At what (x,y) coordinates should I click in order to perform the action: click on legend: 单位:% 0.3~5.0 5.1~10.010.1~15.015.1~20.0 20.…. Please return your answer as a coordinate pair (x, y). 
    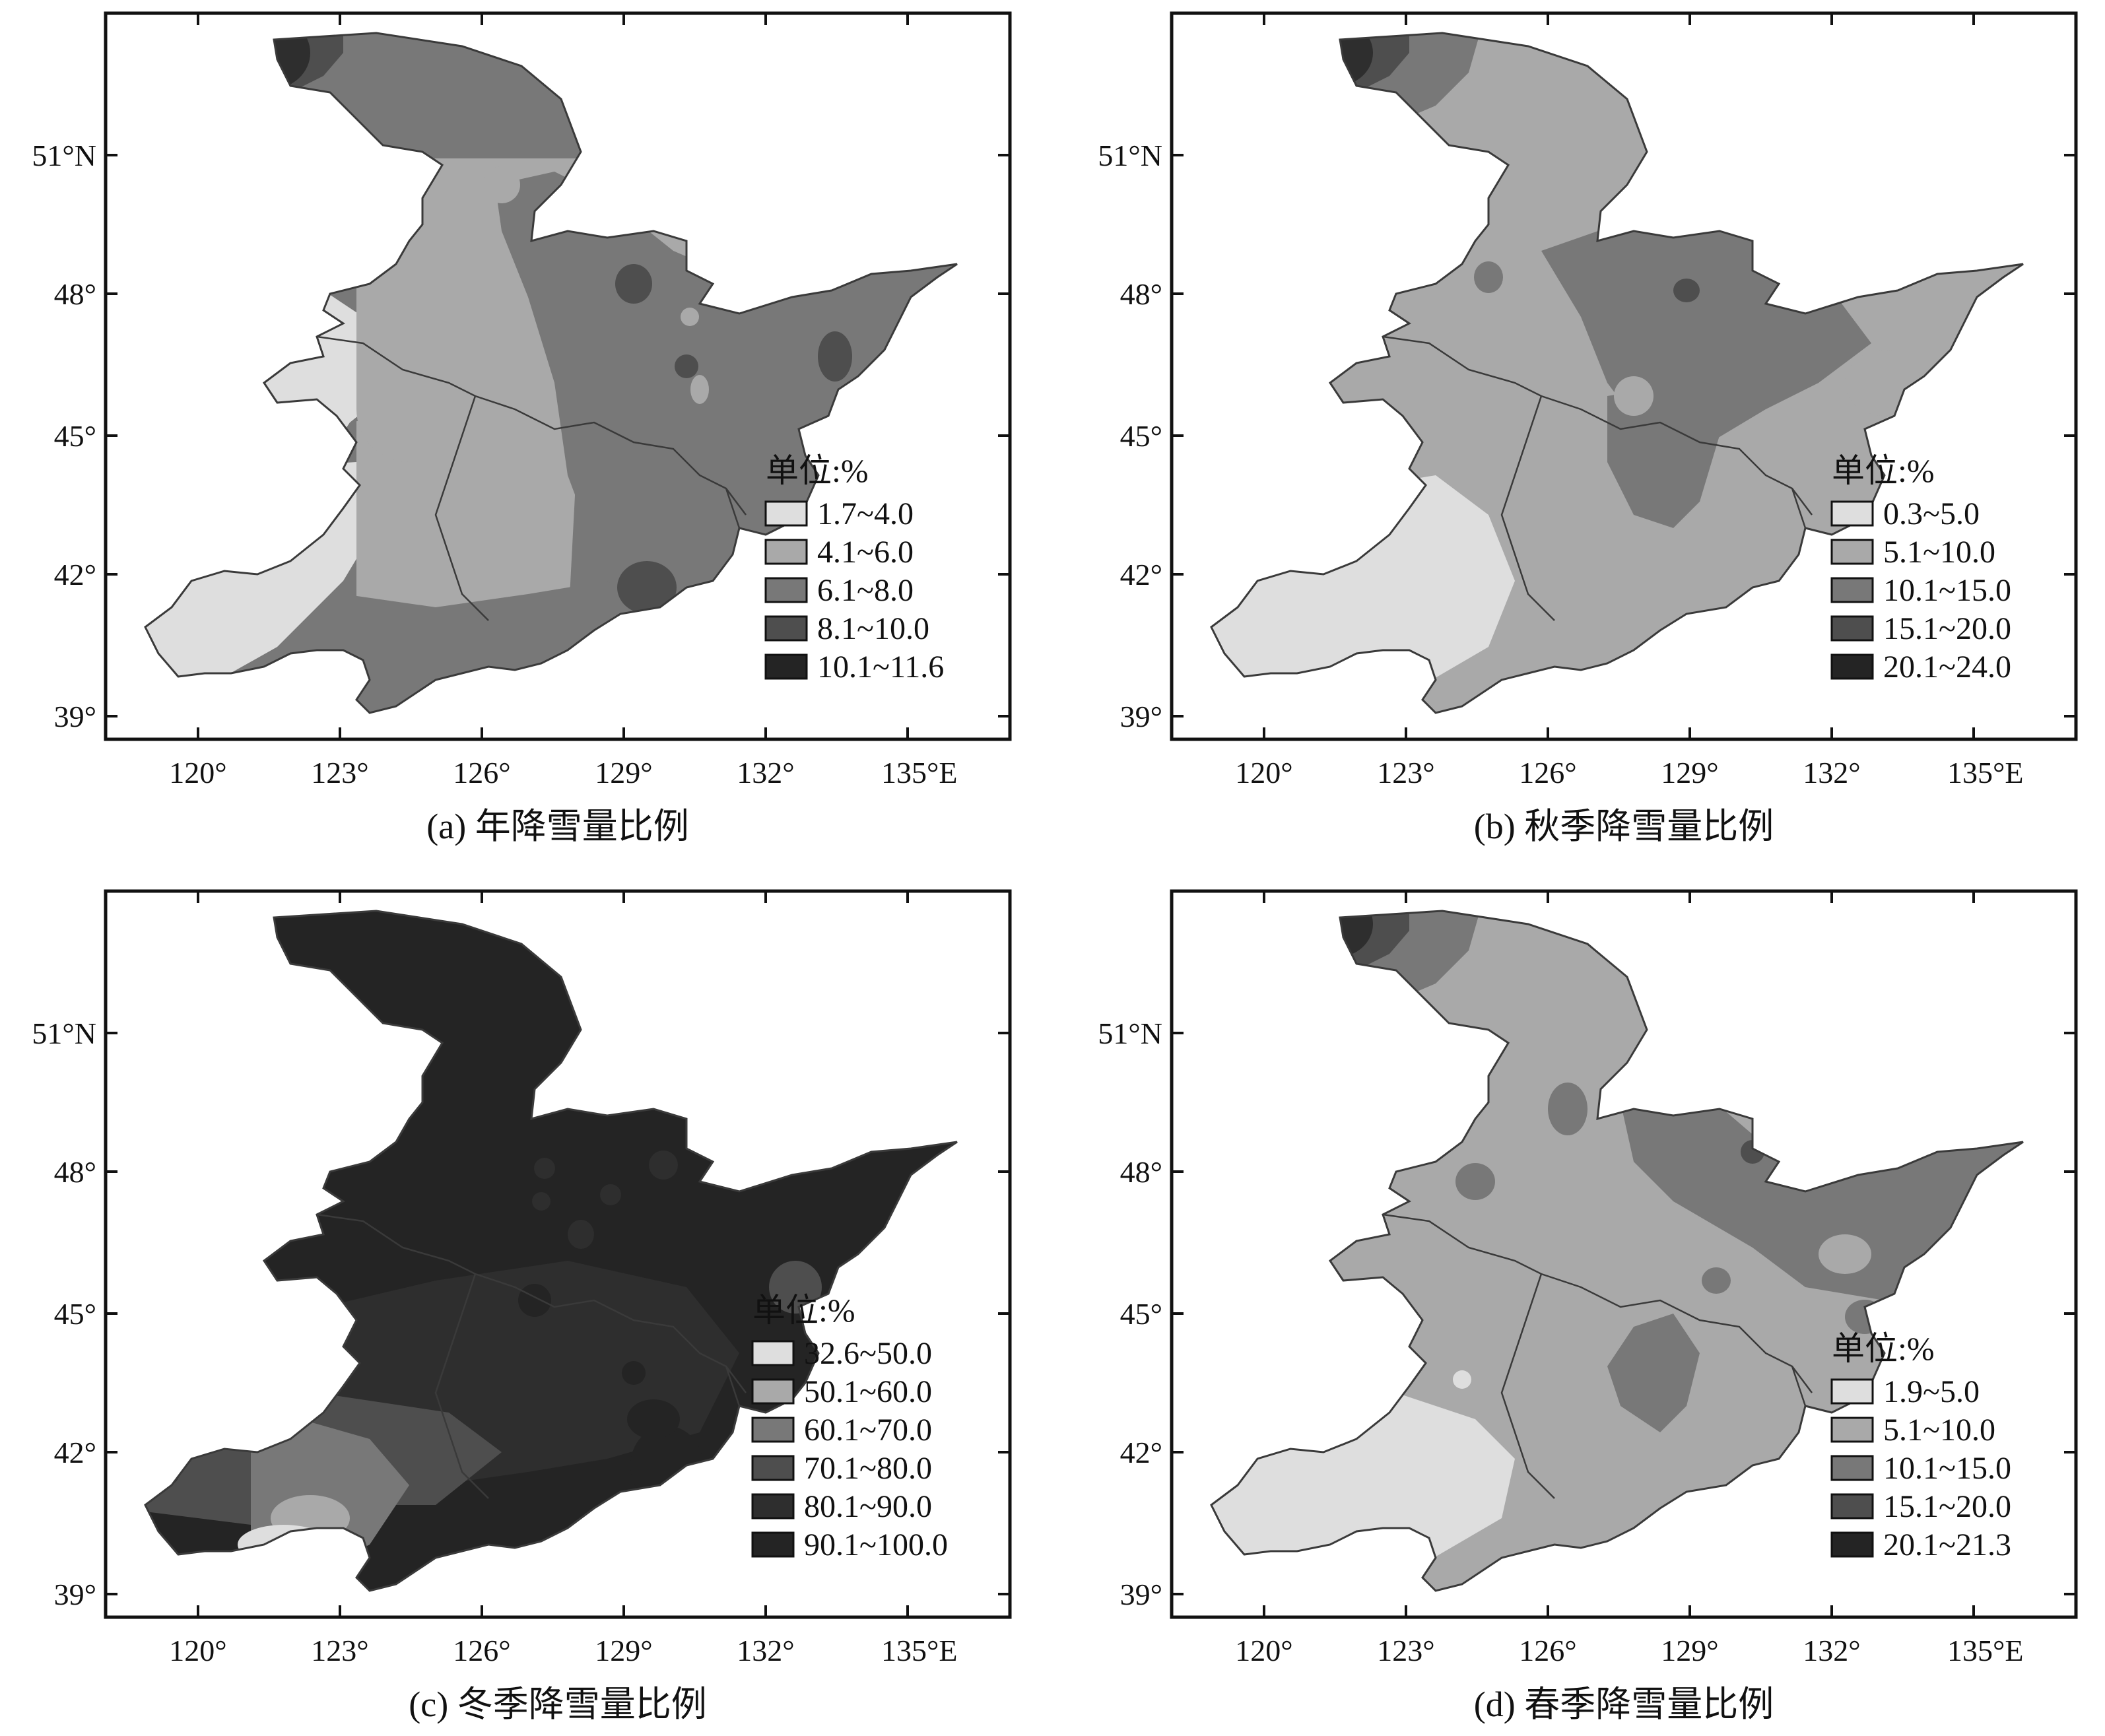
    Looking at the image, I should click on (1920, 568).